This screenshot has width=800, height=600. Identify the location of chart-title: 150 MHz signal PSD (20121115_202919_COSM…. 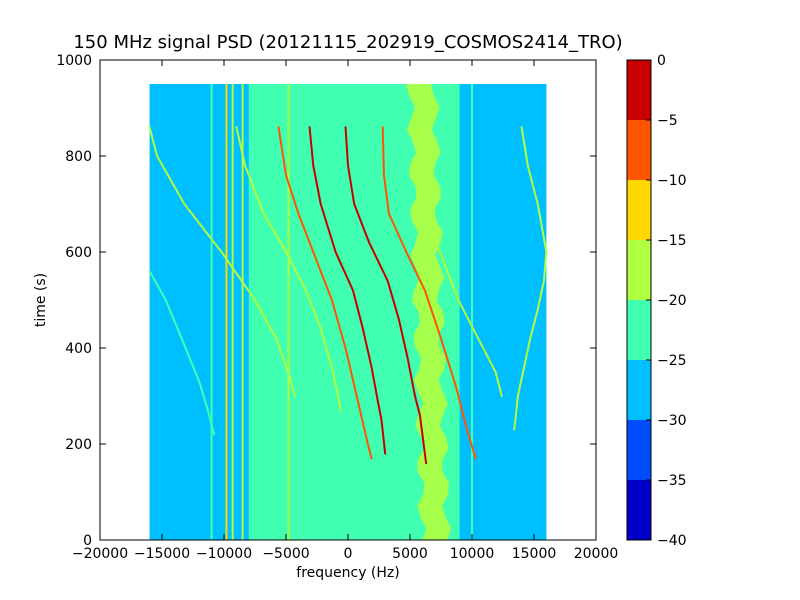
(347, 42).